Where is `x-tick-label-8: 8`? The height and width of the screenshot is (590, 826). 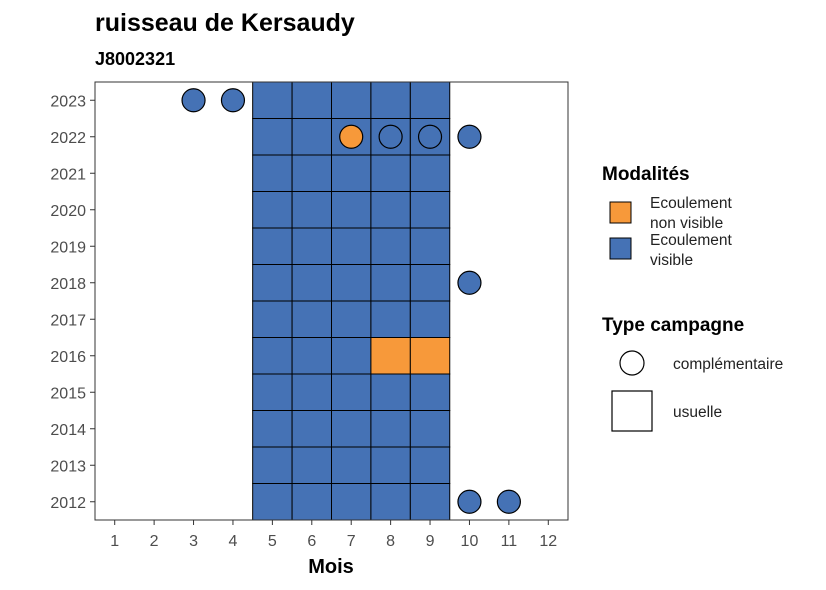
x-tick-label-8: 8 is located at coordinates (390, 541).